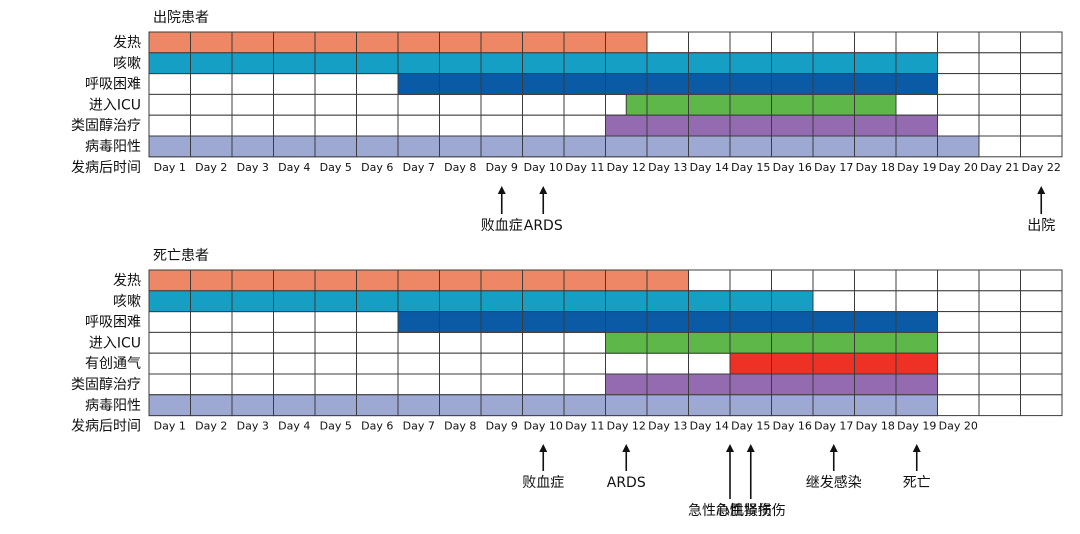  I want to click on day-label: Day 11, so click(584, 426).